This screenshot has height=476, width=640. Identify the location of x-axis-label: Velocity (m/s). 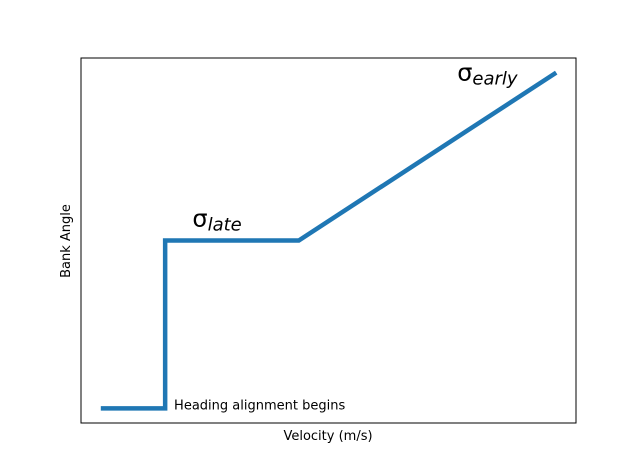
(327, 436).